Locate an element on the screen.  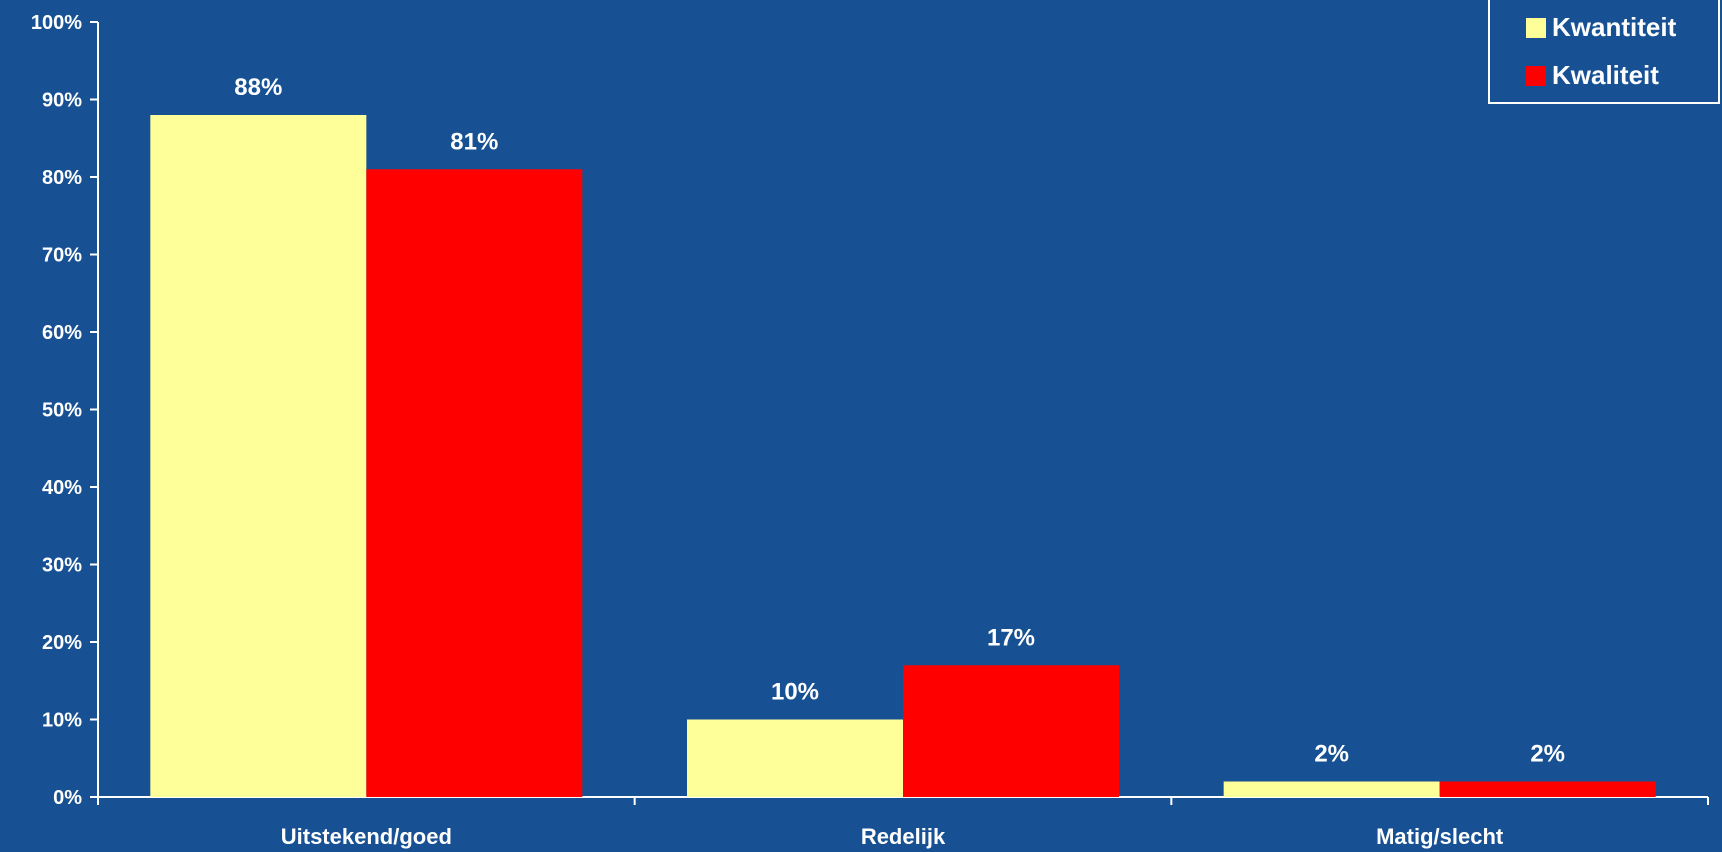
y-tick-label: 90% is located at coordinates (62, 101).